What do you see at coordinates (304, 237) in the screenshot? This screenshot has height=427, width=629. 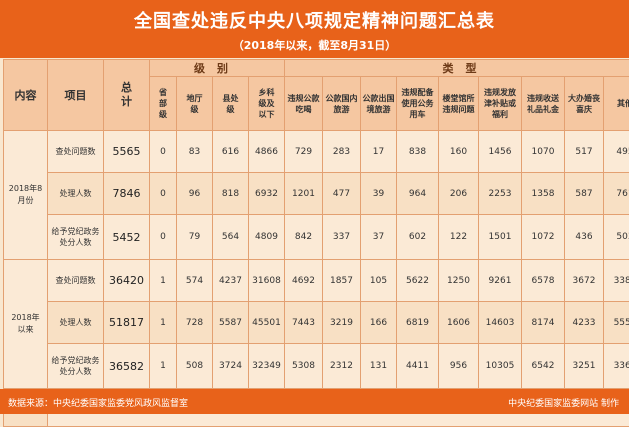 I see `type-value: 842` at bounding box center [304, 237].